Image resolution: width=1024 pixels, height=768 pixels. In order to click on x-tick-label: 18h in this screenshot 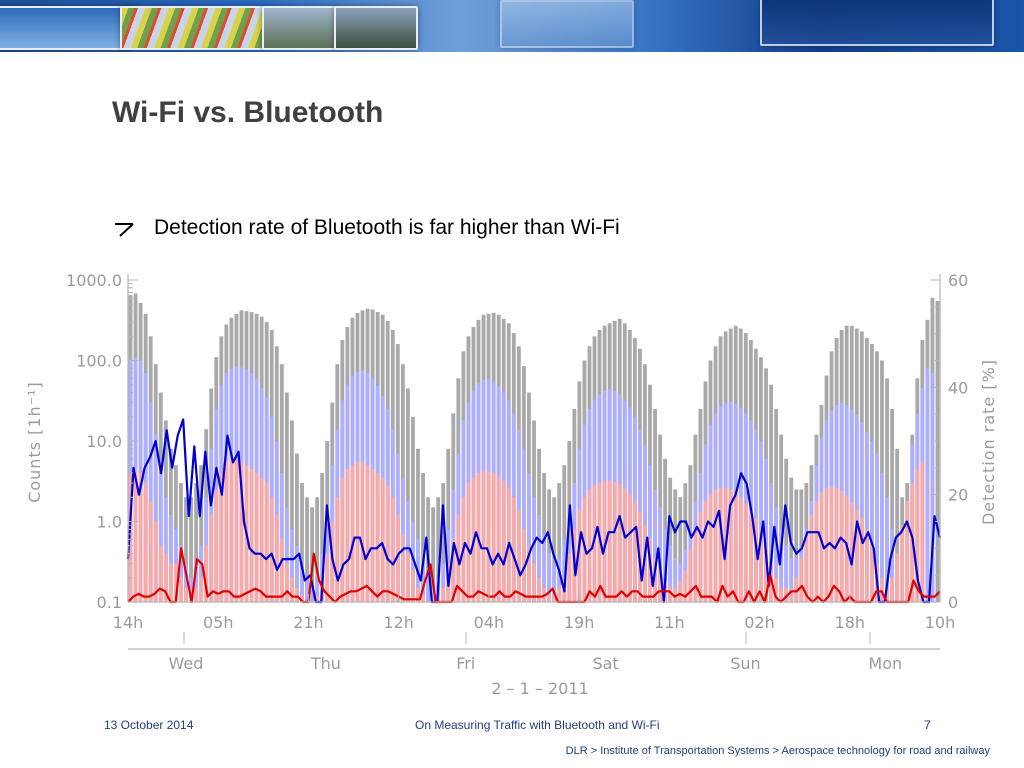, I will do `click(850, 622)`.